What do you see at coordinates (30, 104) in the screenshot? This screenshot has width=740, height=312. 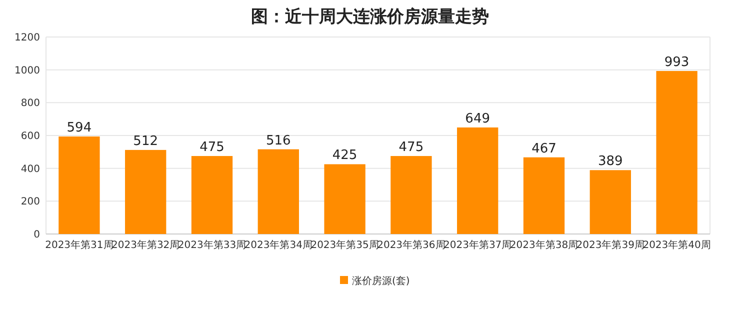 I see `y-tick-label: 800` at bounding box center [30, 104].